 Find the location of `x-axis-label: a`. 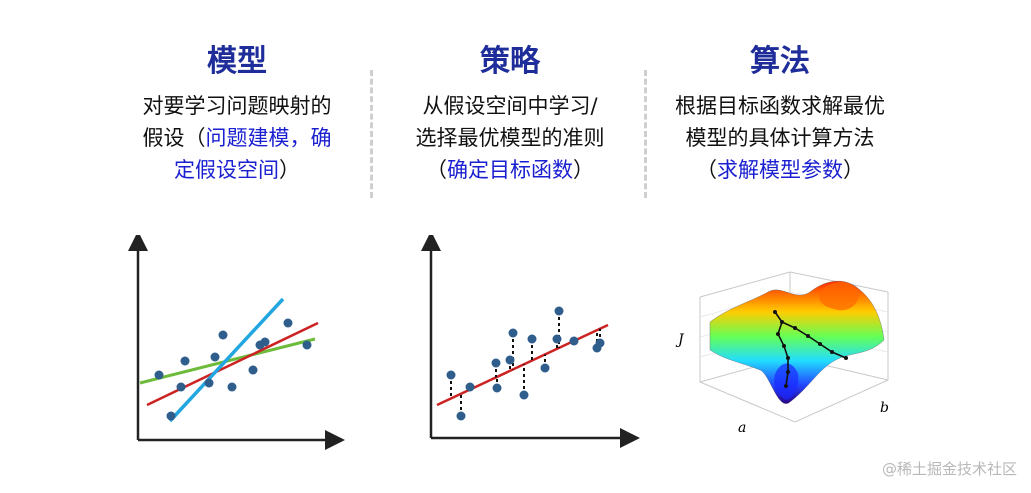

x-axis-label: a is located at coordinates (742, 428).